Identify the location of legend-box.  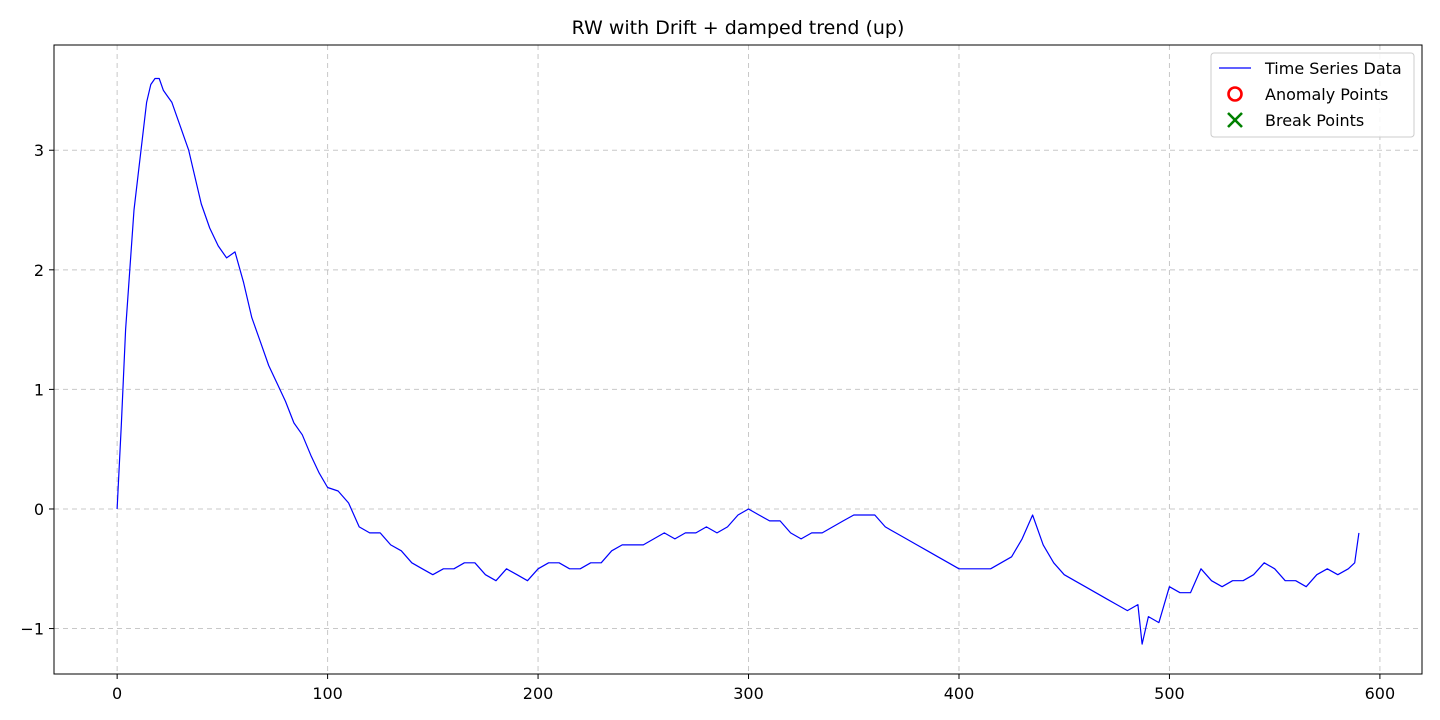
(1312, 95).